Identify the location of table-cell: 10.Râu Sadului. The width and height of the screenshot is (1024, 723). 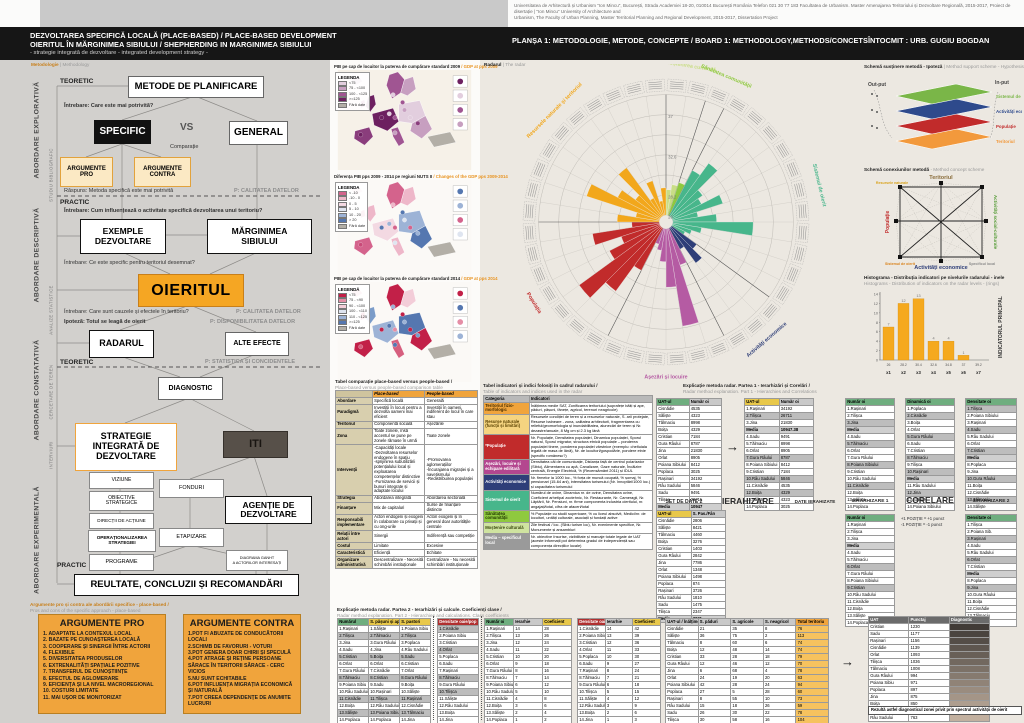
(353, 692).